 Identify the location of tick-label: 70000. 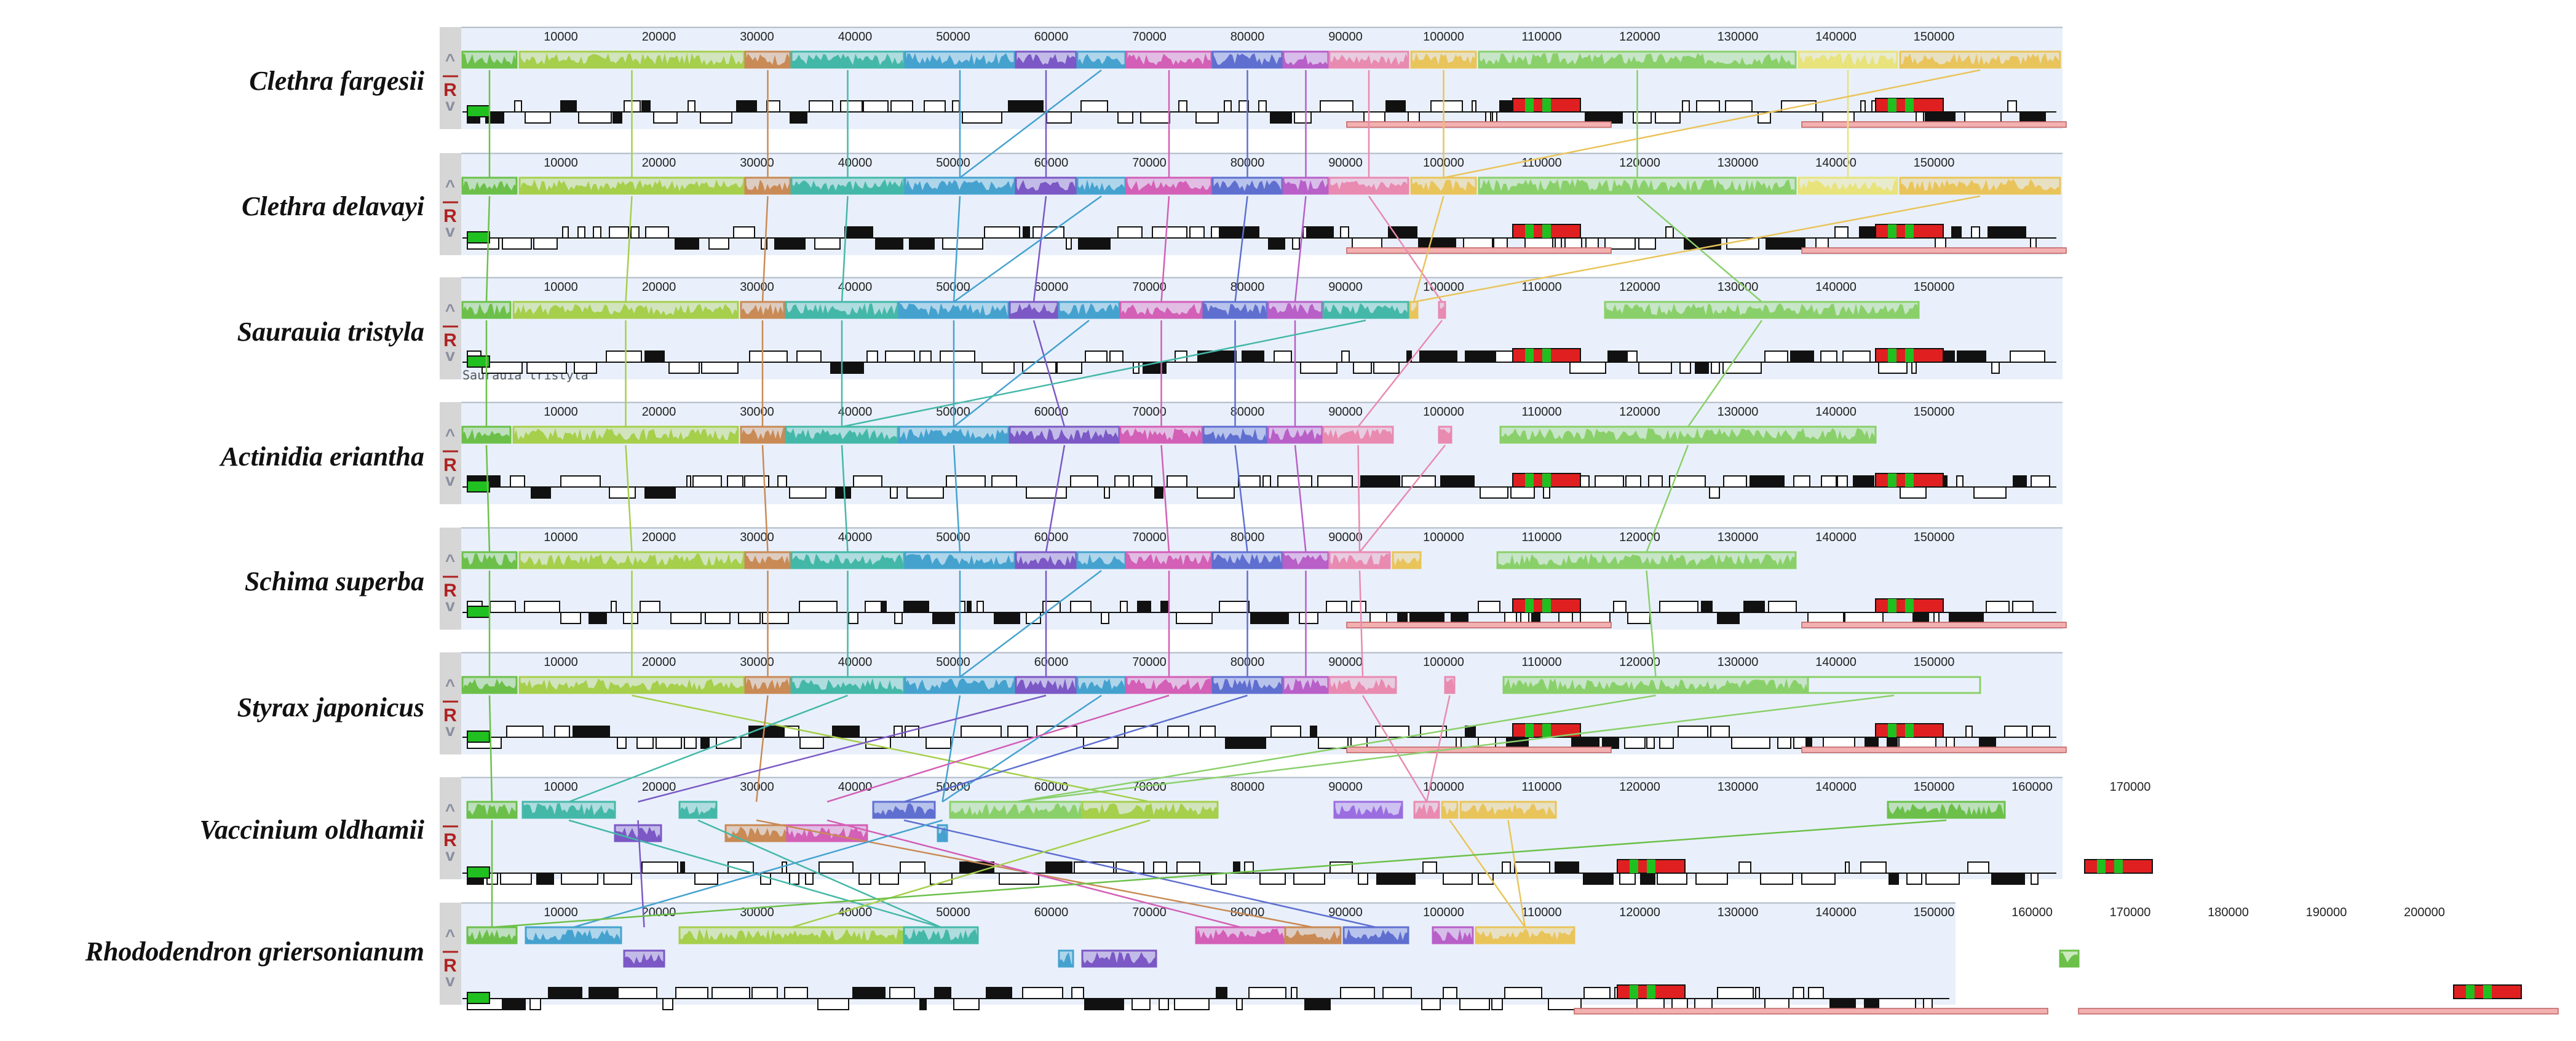
(1149, 37).